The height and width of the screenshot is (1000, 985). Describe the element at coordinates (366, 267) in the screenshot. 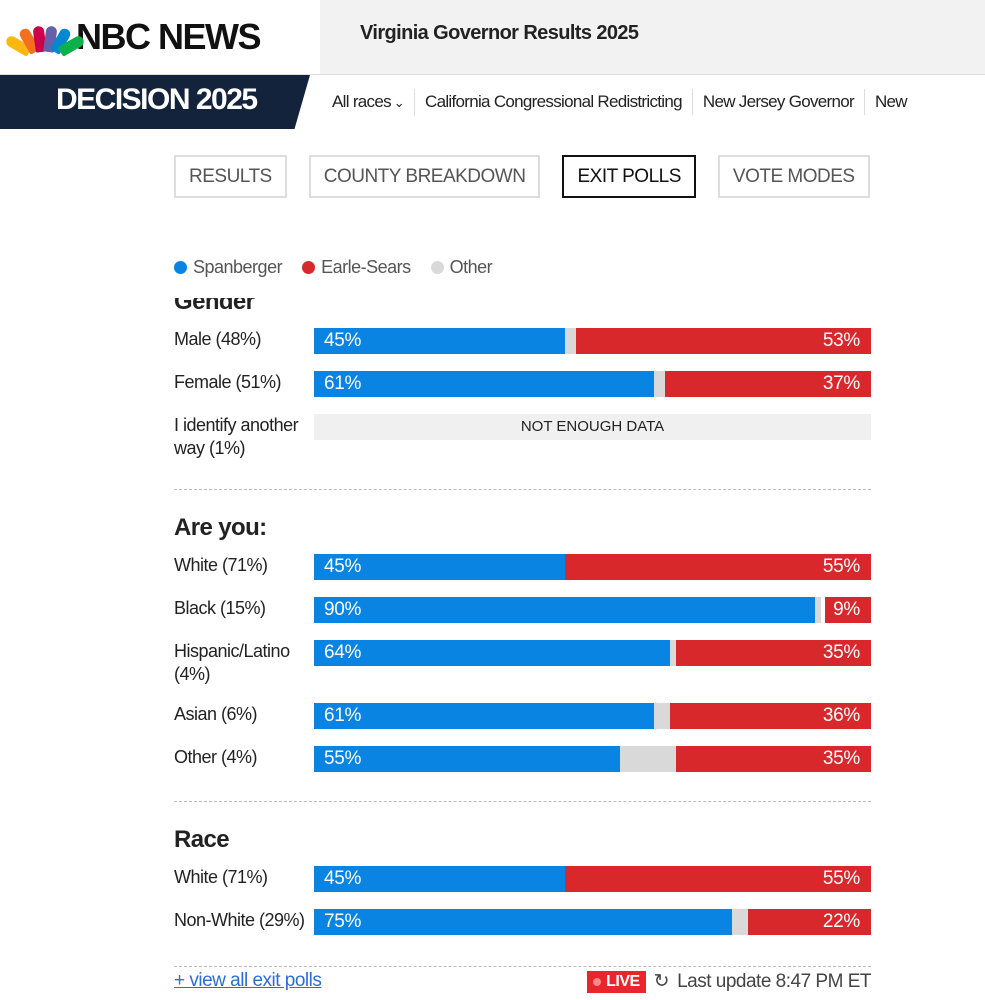

I see `legend-label: Earle-Sears` at that location.